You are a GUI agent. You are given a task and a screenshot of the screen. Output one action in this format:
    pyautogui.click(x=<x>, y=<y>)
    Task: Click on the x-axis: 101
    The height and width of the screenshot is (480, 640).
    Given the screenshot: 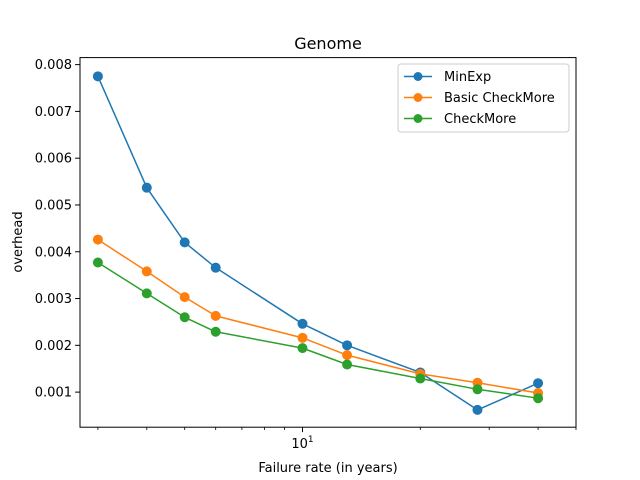 What is the action you would take?
    pyautogui.click(x=337, y=439)
    